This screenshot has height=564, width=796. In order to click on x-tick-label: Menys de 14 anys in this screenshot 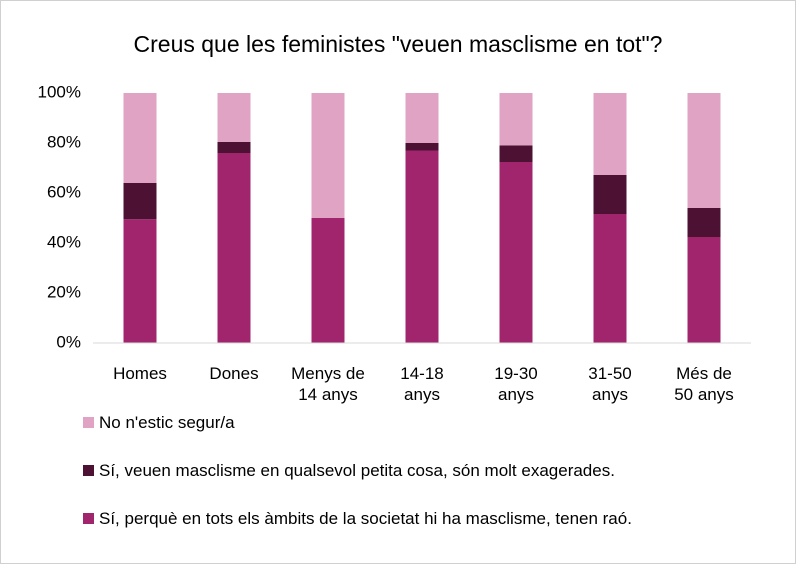, I will do `click(328, 384)`.